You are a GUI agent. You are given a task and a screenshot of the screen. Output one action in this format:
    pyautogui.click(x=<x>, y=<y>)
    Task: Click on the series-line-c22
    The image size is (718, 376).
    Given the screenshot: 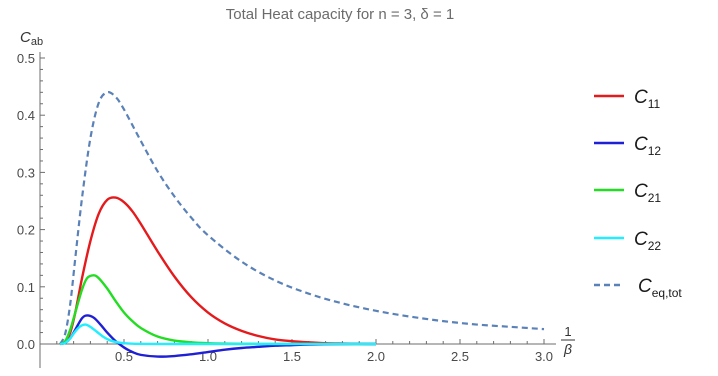 What is the action you would take?
    pyautogui.click(x=217, y=334)
    